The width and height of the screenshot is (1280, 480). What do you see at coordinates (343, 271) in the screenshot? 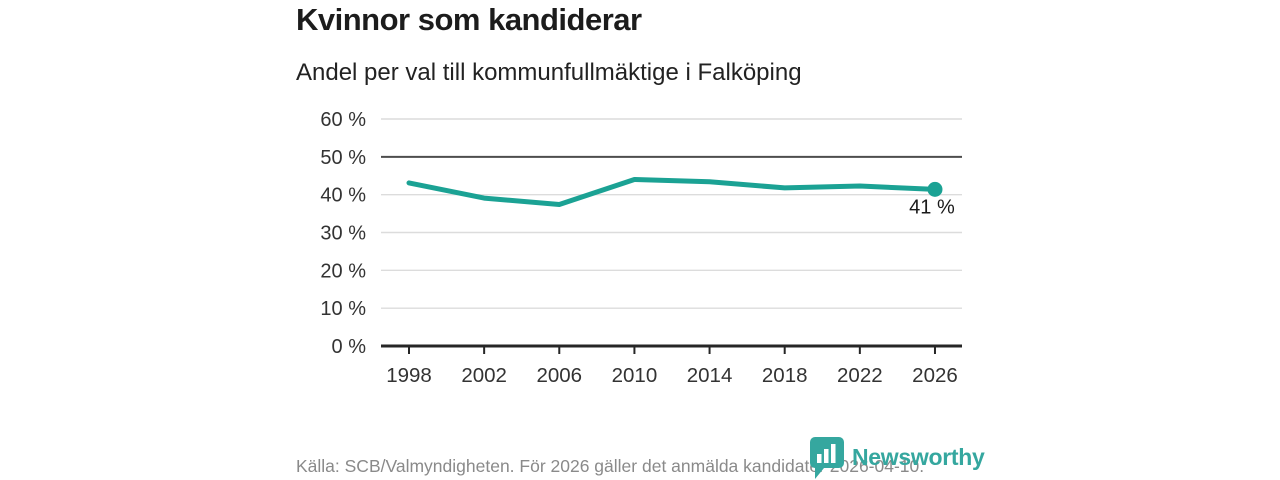
I see `y-tick-label: 20 %` at bounding box center [343, 271].